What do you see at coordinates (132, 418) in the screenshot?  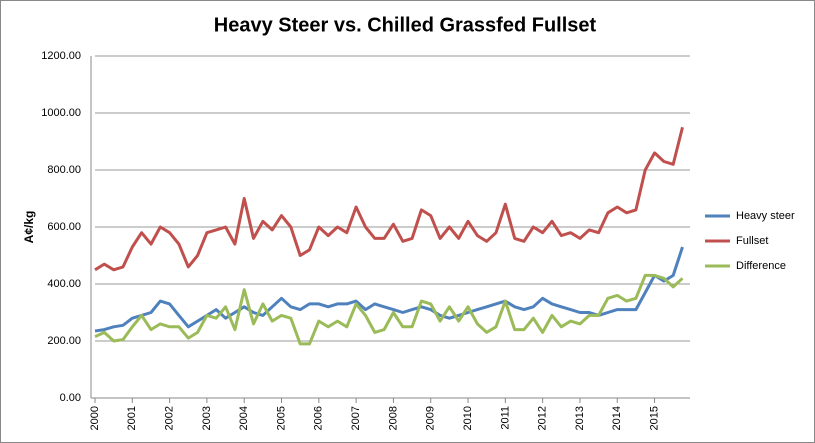 I see `x-tick-label: 2001` at bounding box center [132, 418].